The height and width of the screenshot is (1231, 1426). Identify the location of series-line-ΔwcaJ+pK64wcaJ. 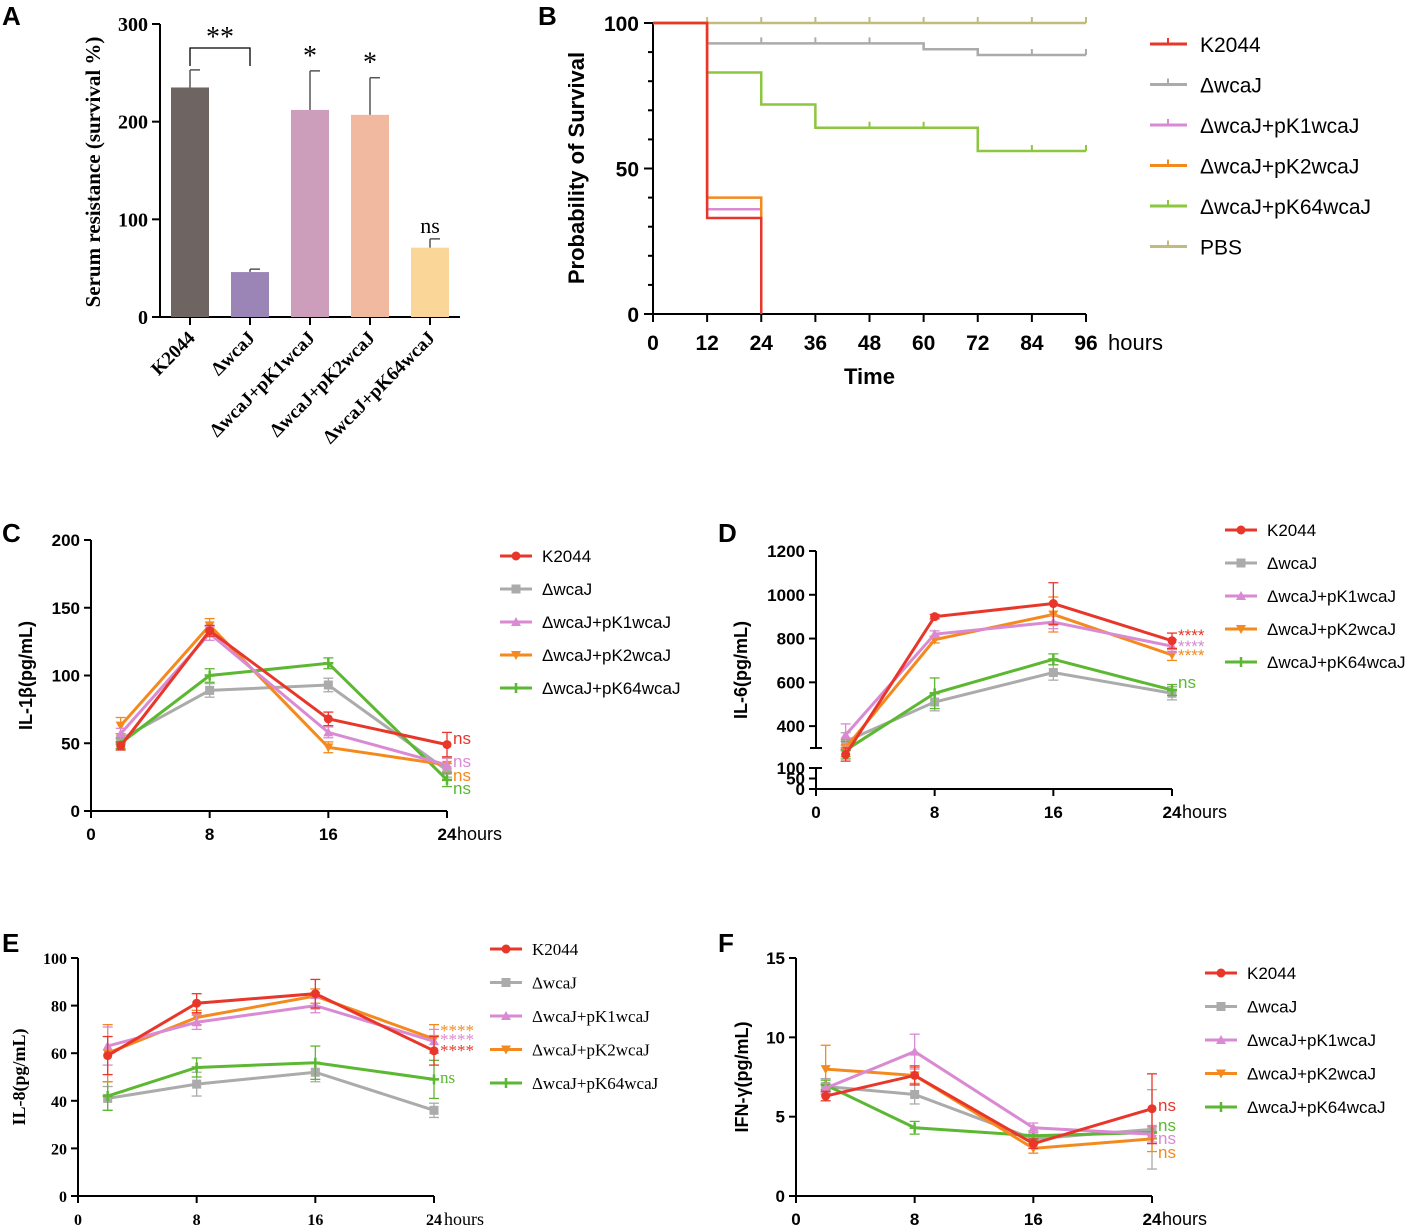
(271, 1079).